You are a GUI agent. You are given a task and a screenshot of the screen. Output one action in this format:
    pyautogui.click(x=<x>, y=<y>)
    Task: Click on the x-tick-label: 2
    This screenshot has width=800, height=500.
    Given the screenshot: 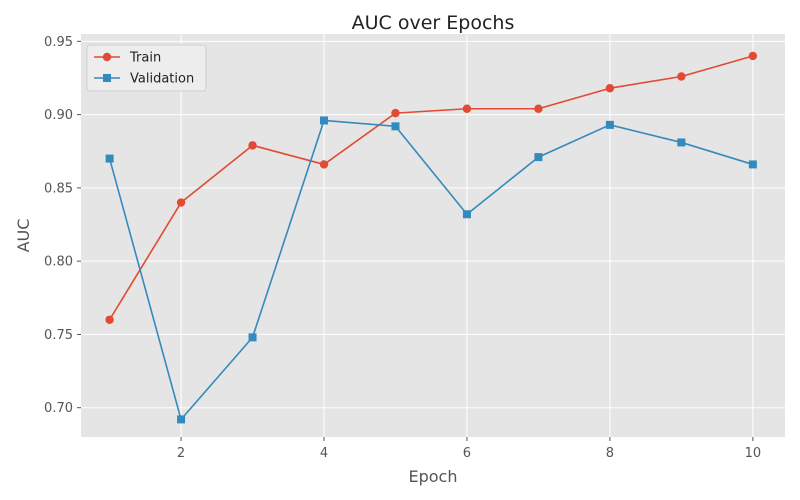 What is the action you would take?
    pyautogui.click(x=181, y=453)
    